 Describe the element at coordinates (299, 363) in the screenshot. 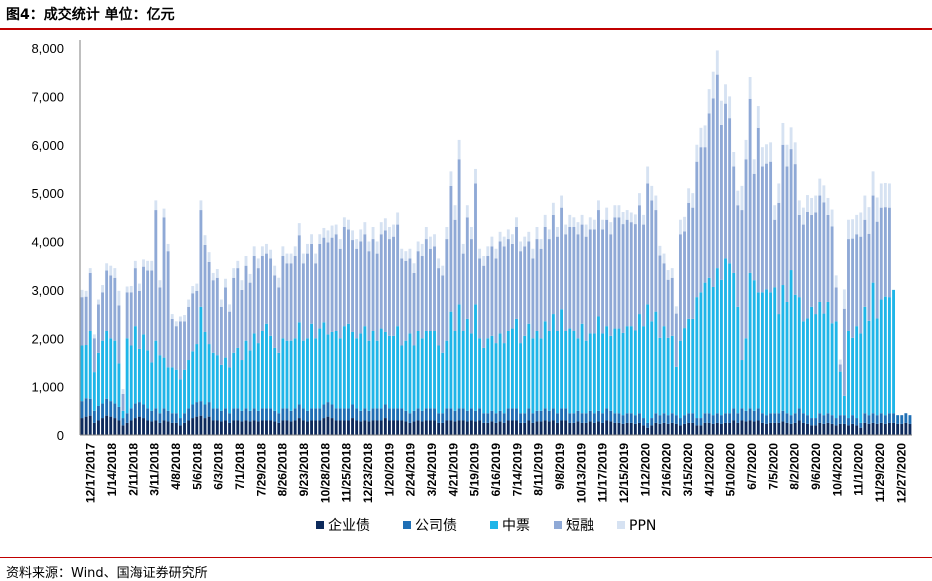

I see `bar-中票-53` at that location.